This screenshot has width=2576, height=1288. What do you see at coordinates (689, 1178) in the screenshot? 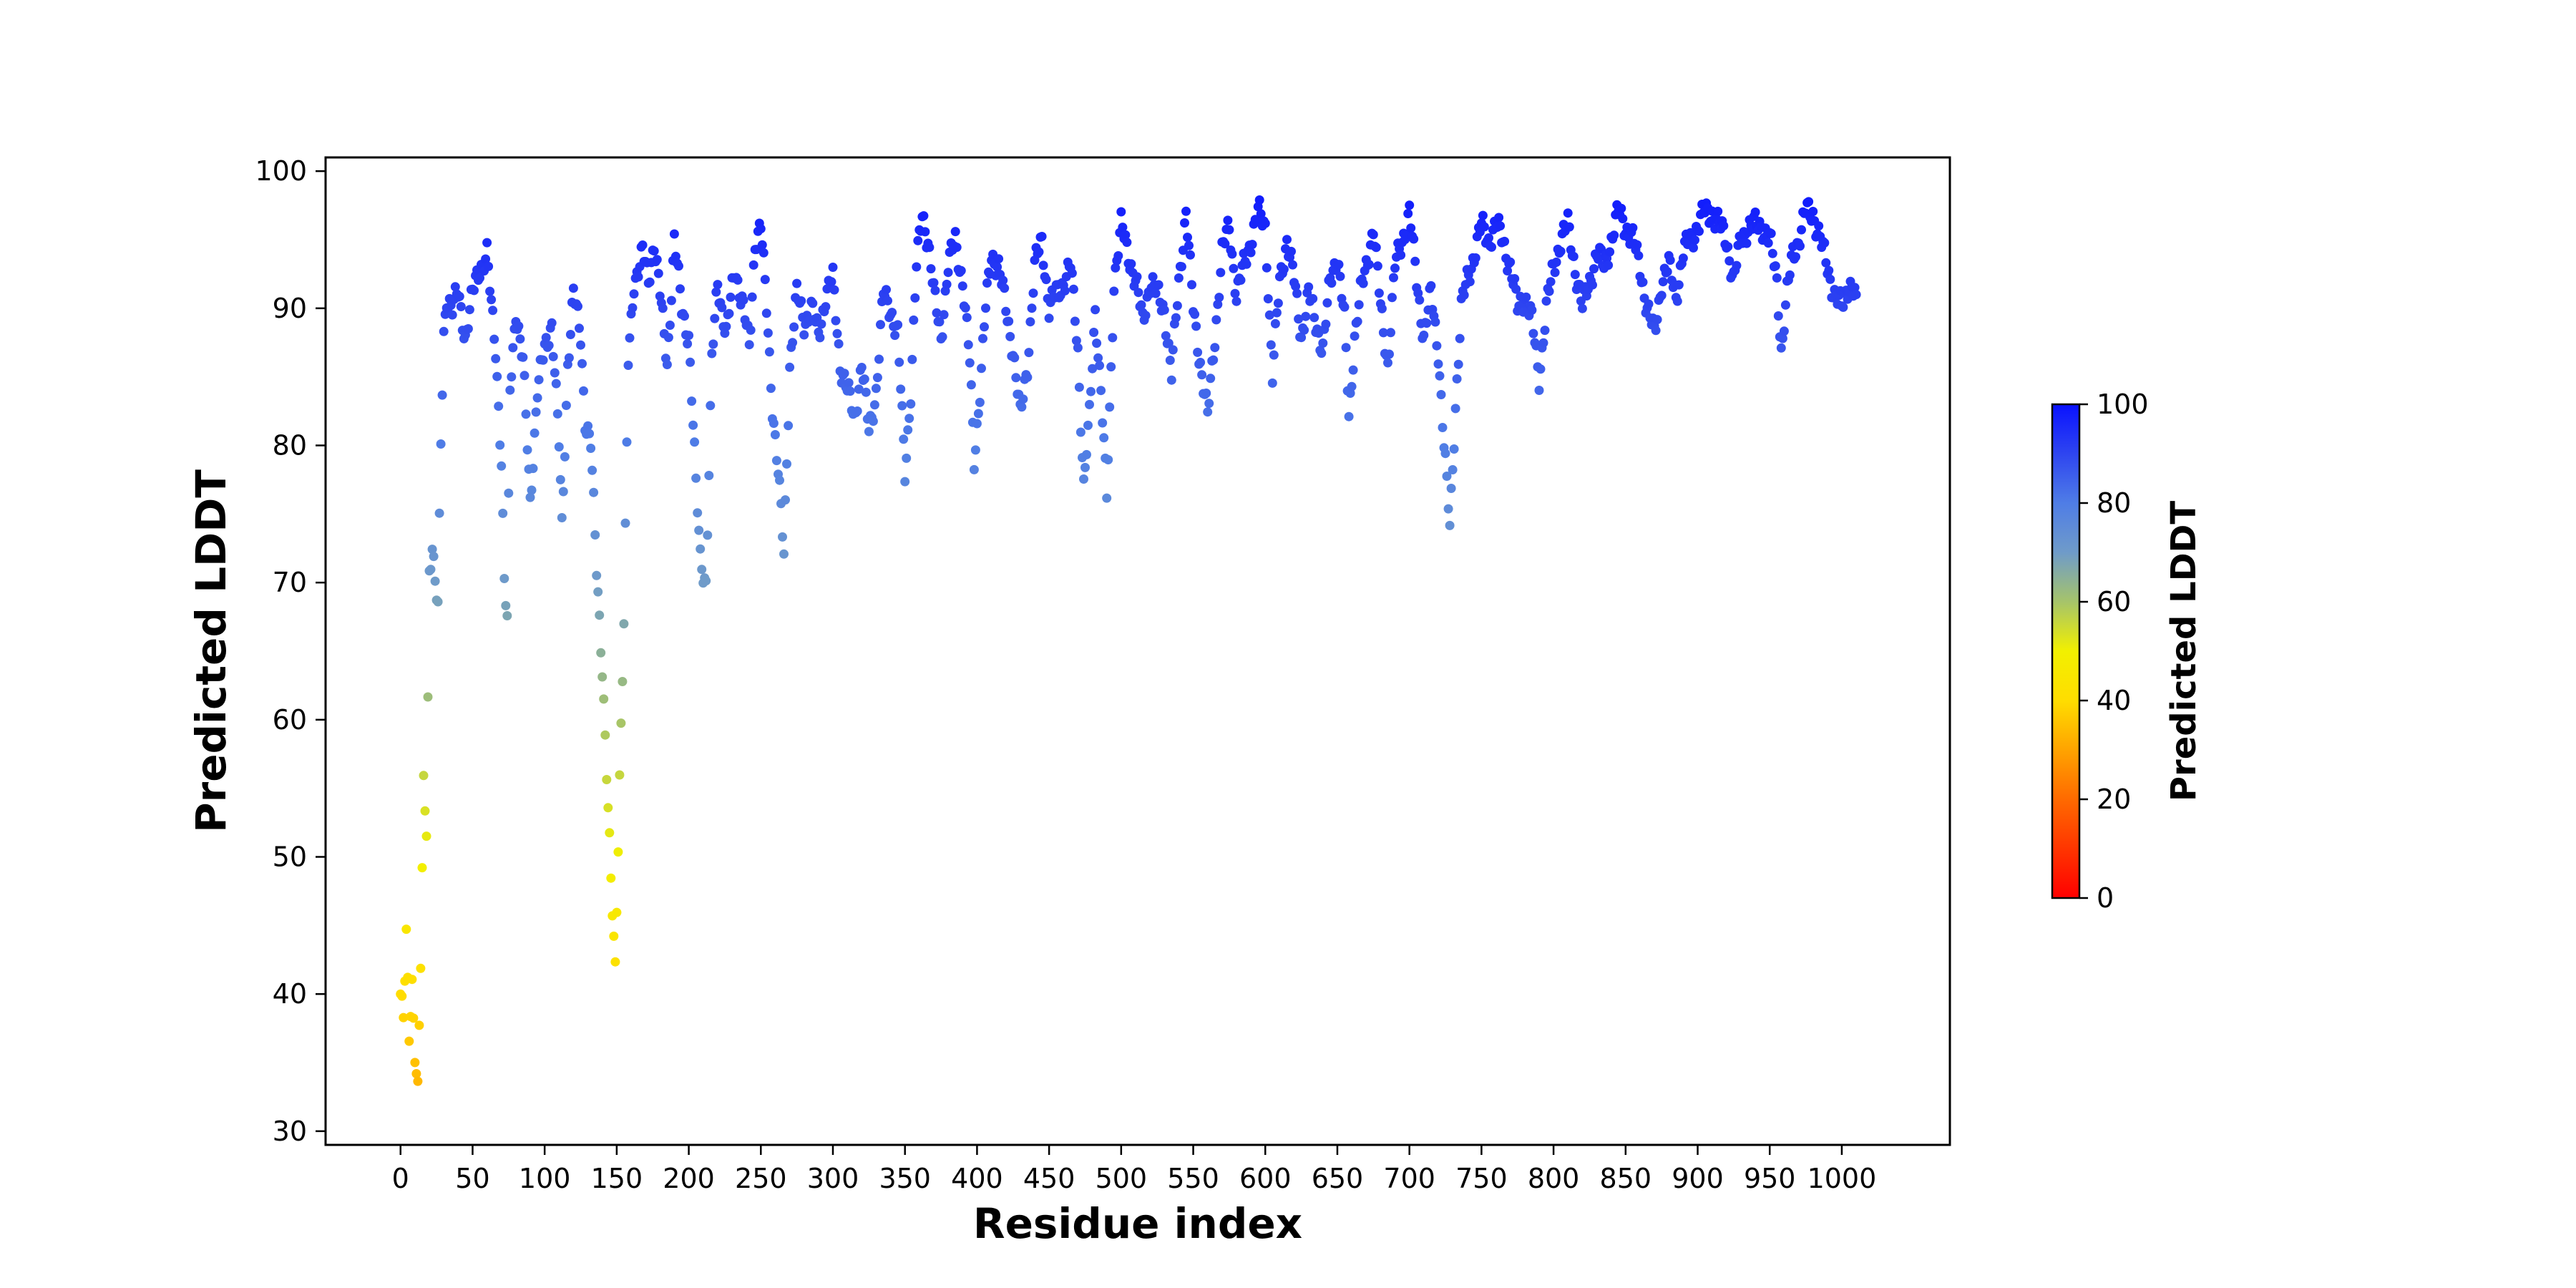
I see `x-tick-label: 200` at bounding box center [689, 1178].